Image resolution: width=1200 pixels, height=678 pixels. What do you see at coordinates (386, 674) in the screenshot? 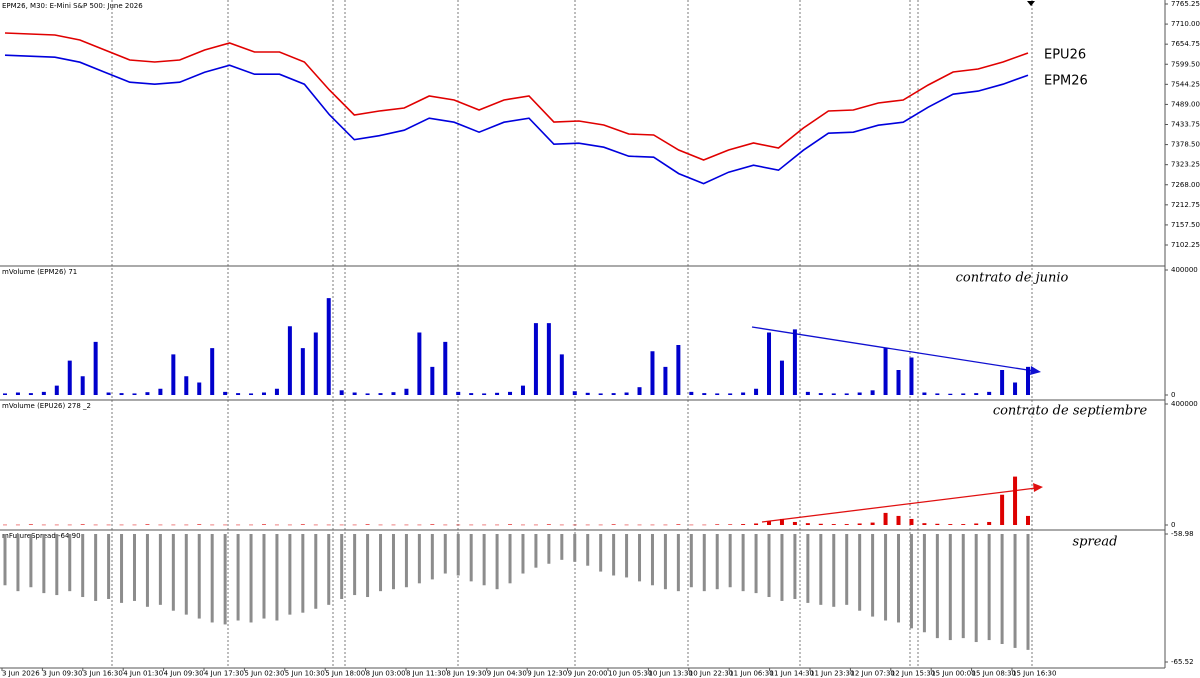
I see `x-tick-label: 8 Jun 03:00` at bounding box center [386, 674].